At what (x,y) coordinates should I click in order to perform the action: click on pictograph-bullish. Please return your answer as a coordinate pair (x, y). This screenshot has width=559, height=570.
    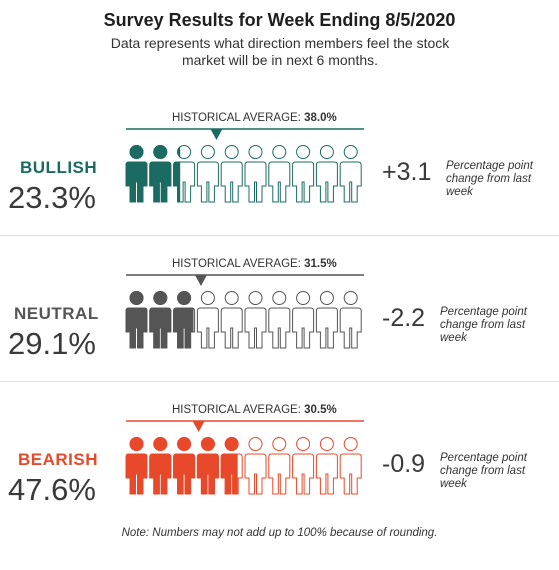
    Looking at the image, I should click on (244, 165).